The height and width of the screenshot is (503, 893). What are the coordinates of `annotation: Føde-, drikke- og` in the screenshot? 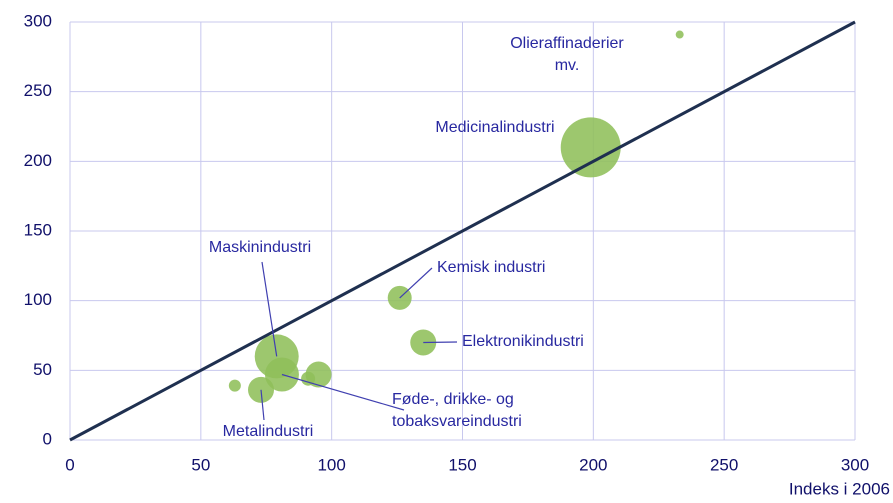 It's located at (453, 399).